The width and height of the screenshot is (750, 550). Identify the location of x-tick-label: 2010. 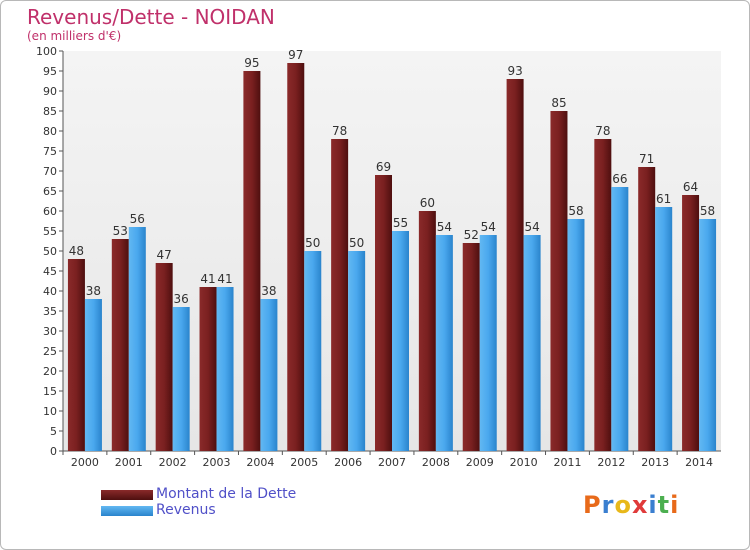
(524, 462).